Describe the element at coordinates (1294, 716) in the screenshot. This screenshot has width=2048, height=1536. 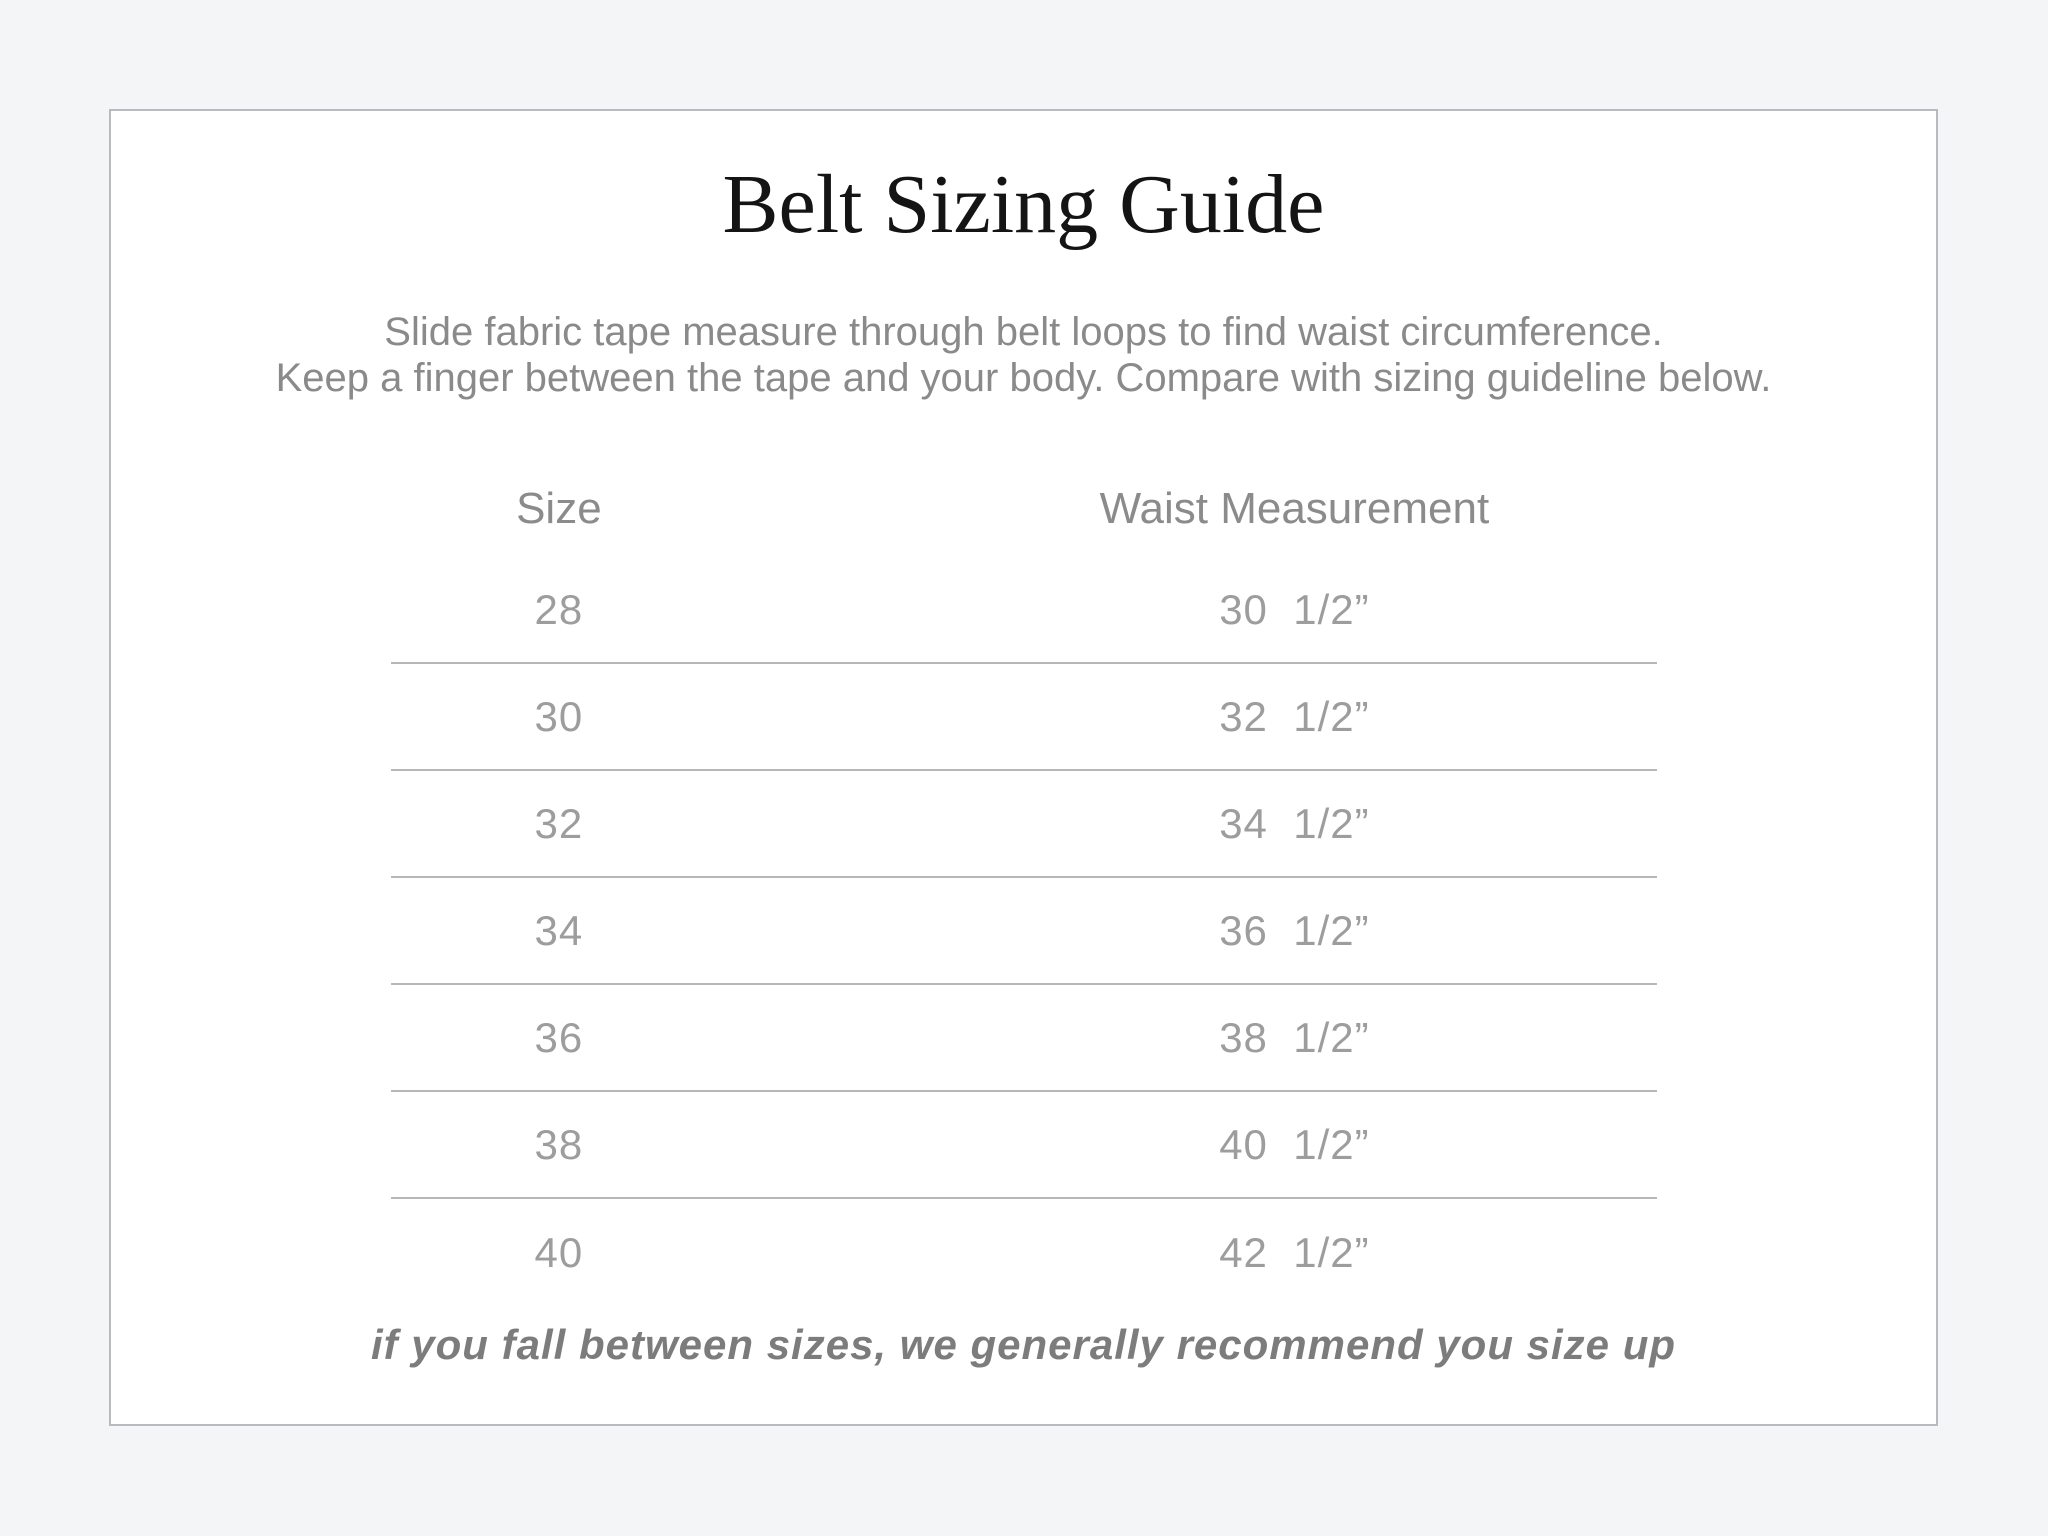
I see `waist-cell: 32 1/2”` at that location.